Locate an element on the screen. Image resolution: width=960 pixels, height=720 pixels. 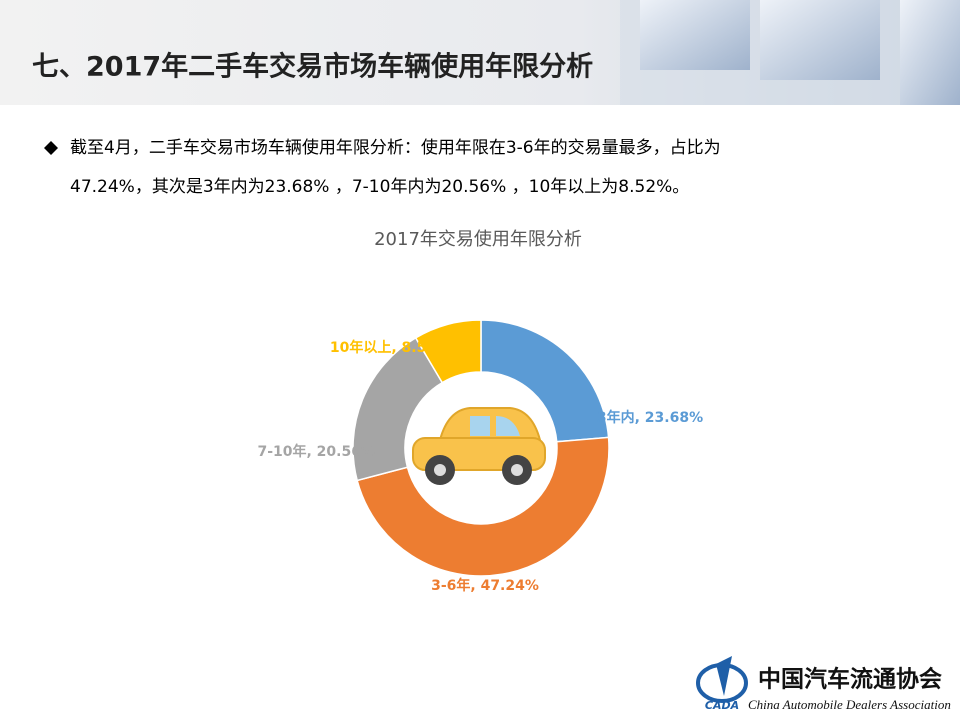
data-label: 3-6年, 47.24% is located at coordinates (485, 585).